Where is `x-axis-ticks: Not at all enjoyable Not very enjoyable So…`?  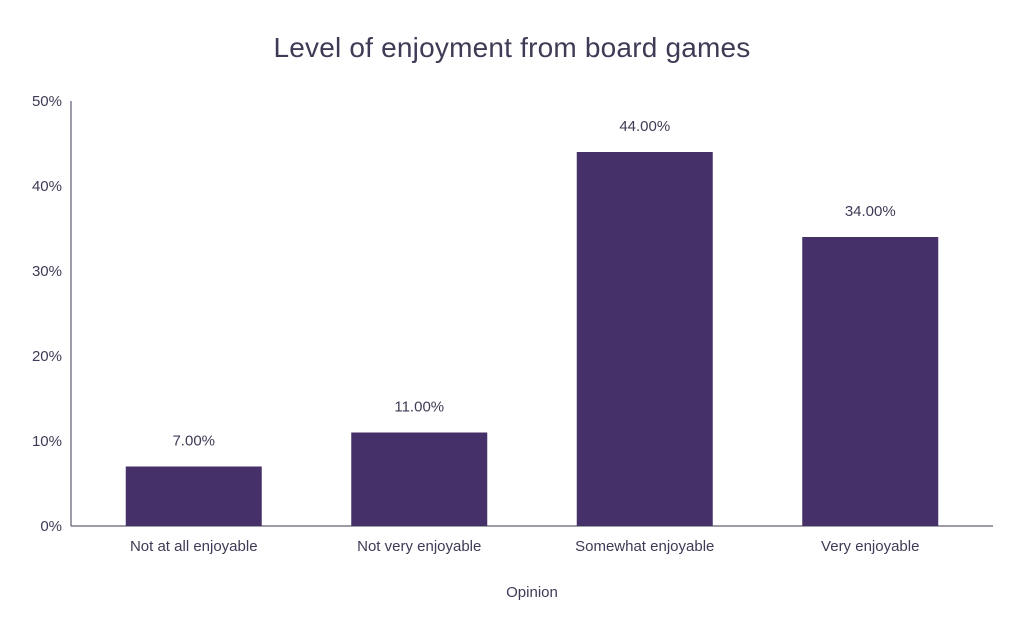
x-axis-ticks: Not at all enjoyable Not very enjoyable So… is located at coordinates (525, 546).